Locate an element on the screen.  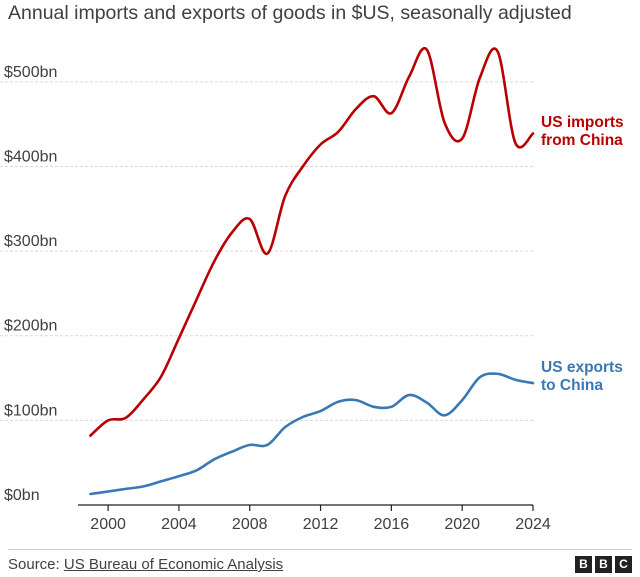
series-label: from China is located at coordinates (582, 140).